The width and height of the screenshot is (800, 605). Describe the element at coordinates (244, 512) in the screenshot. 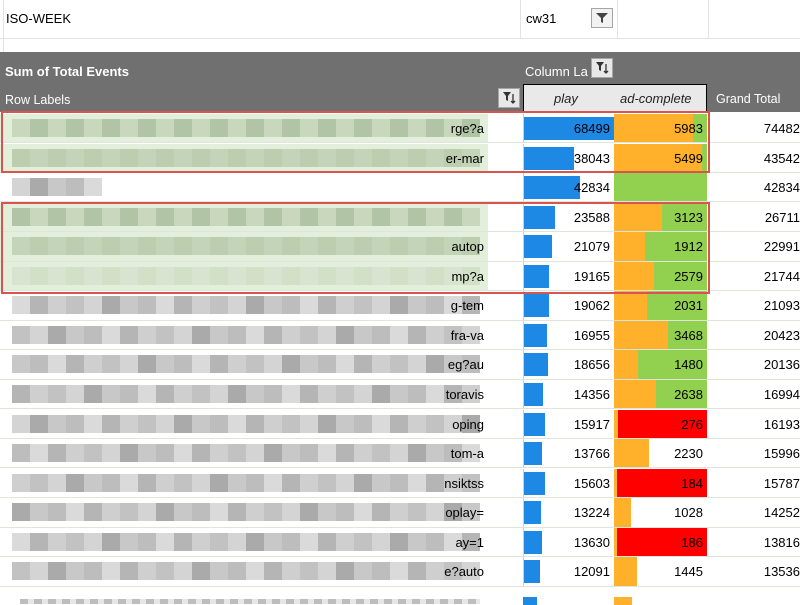

I see `row-label-cell: oplay=` at that location.